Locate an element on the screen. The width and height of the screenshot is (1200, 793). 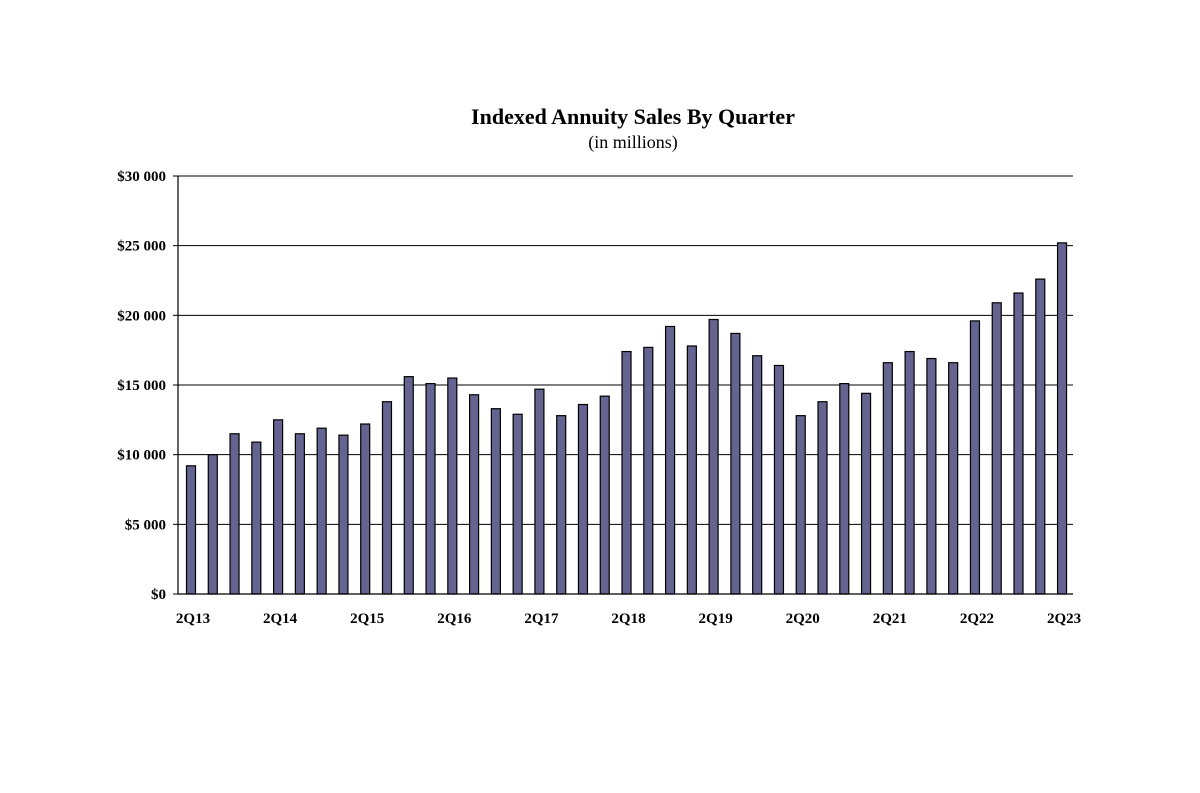
bar-3Q17 is located at coordinates (561, 505).